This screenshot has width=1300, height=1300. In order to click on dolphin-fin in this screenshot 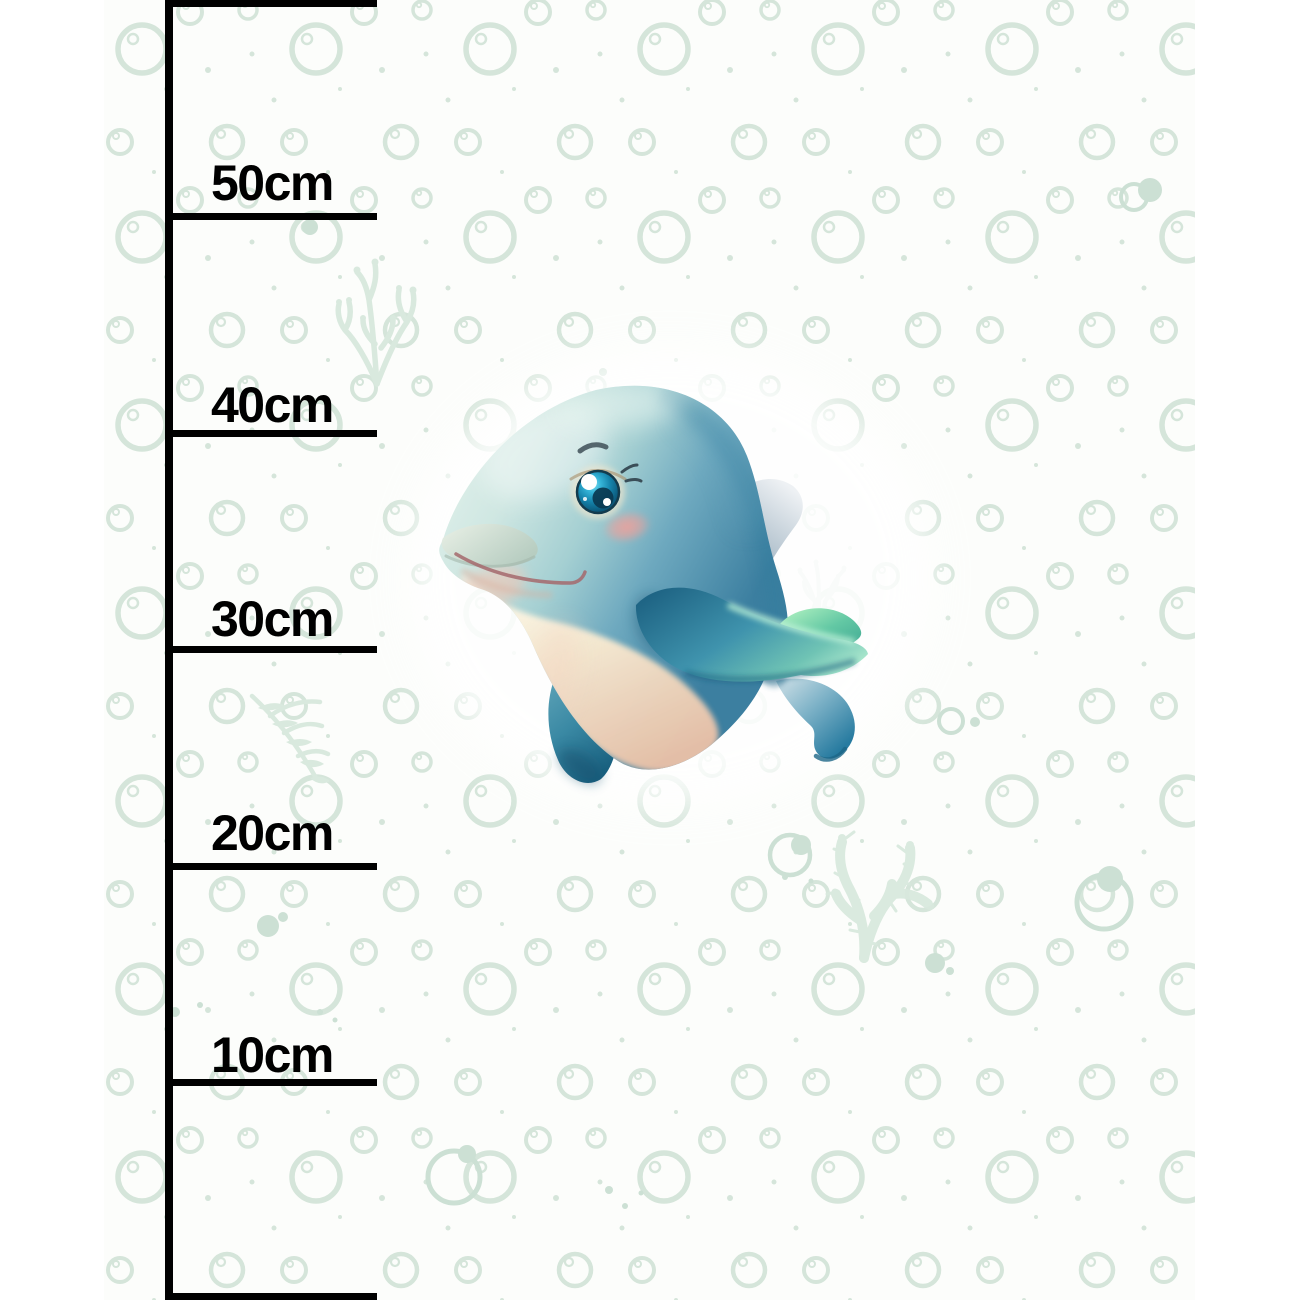, I will do `click(750, 634)`.